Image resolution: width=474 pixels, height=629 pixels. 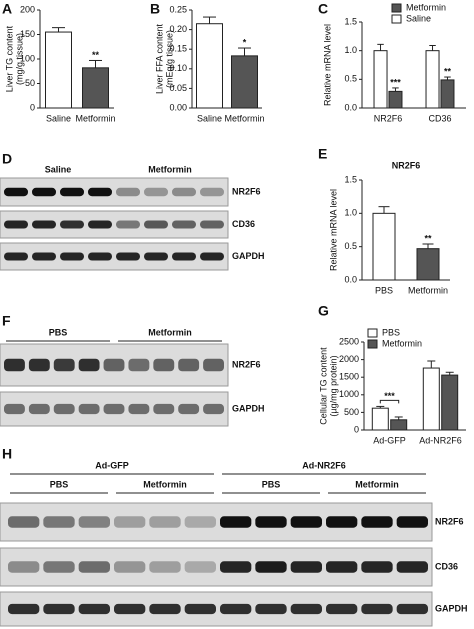 What do you see at coordinates (6, 321) in the screenshot?
I see `panel-label: F` at bounding box center [6, 321].